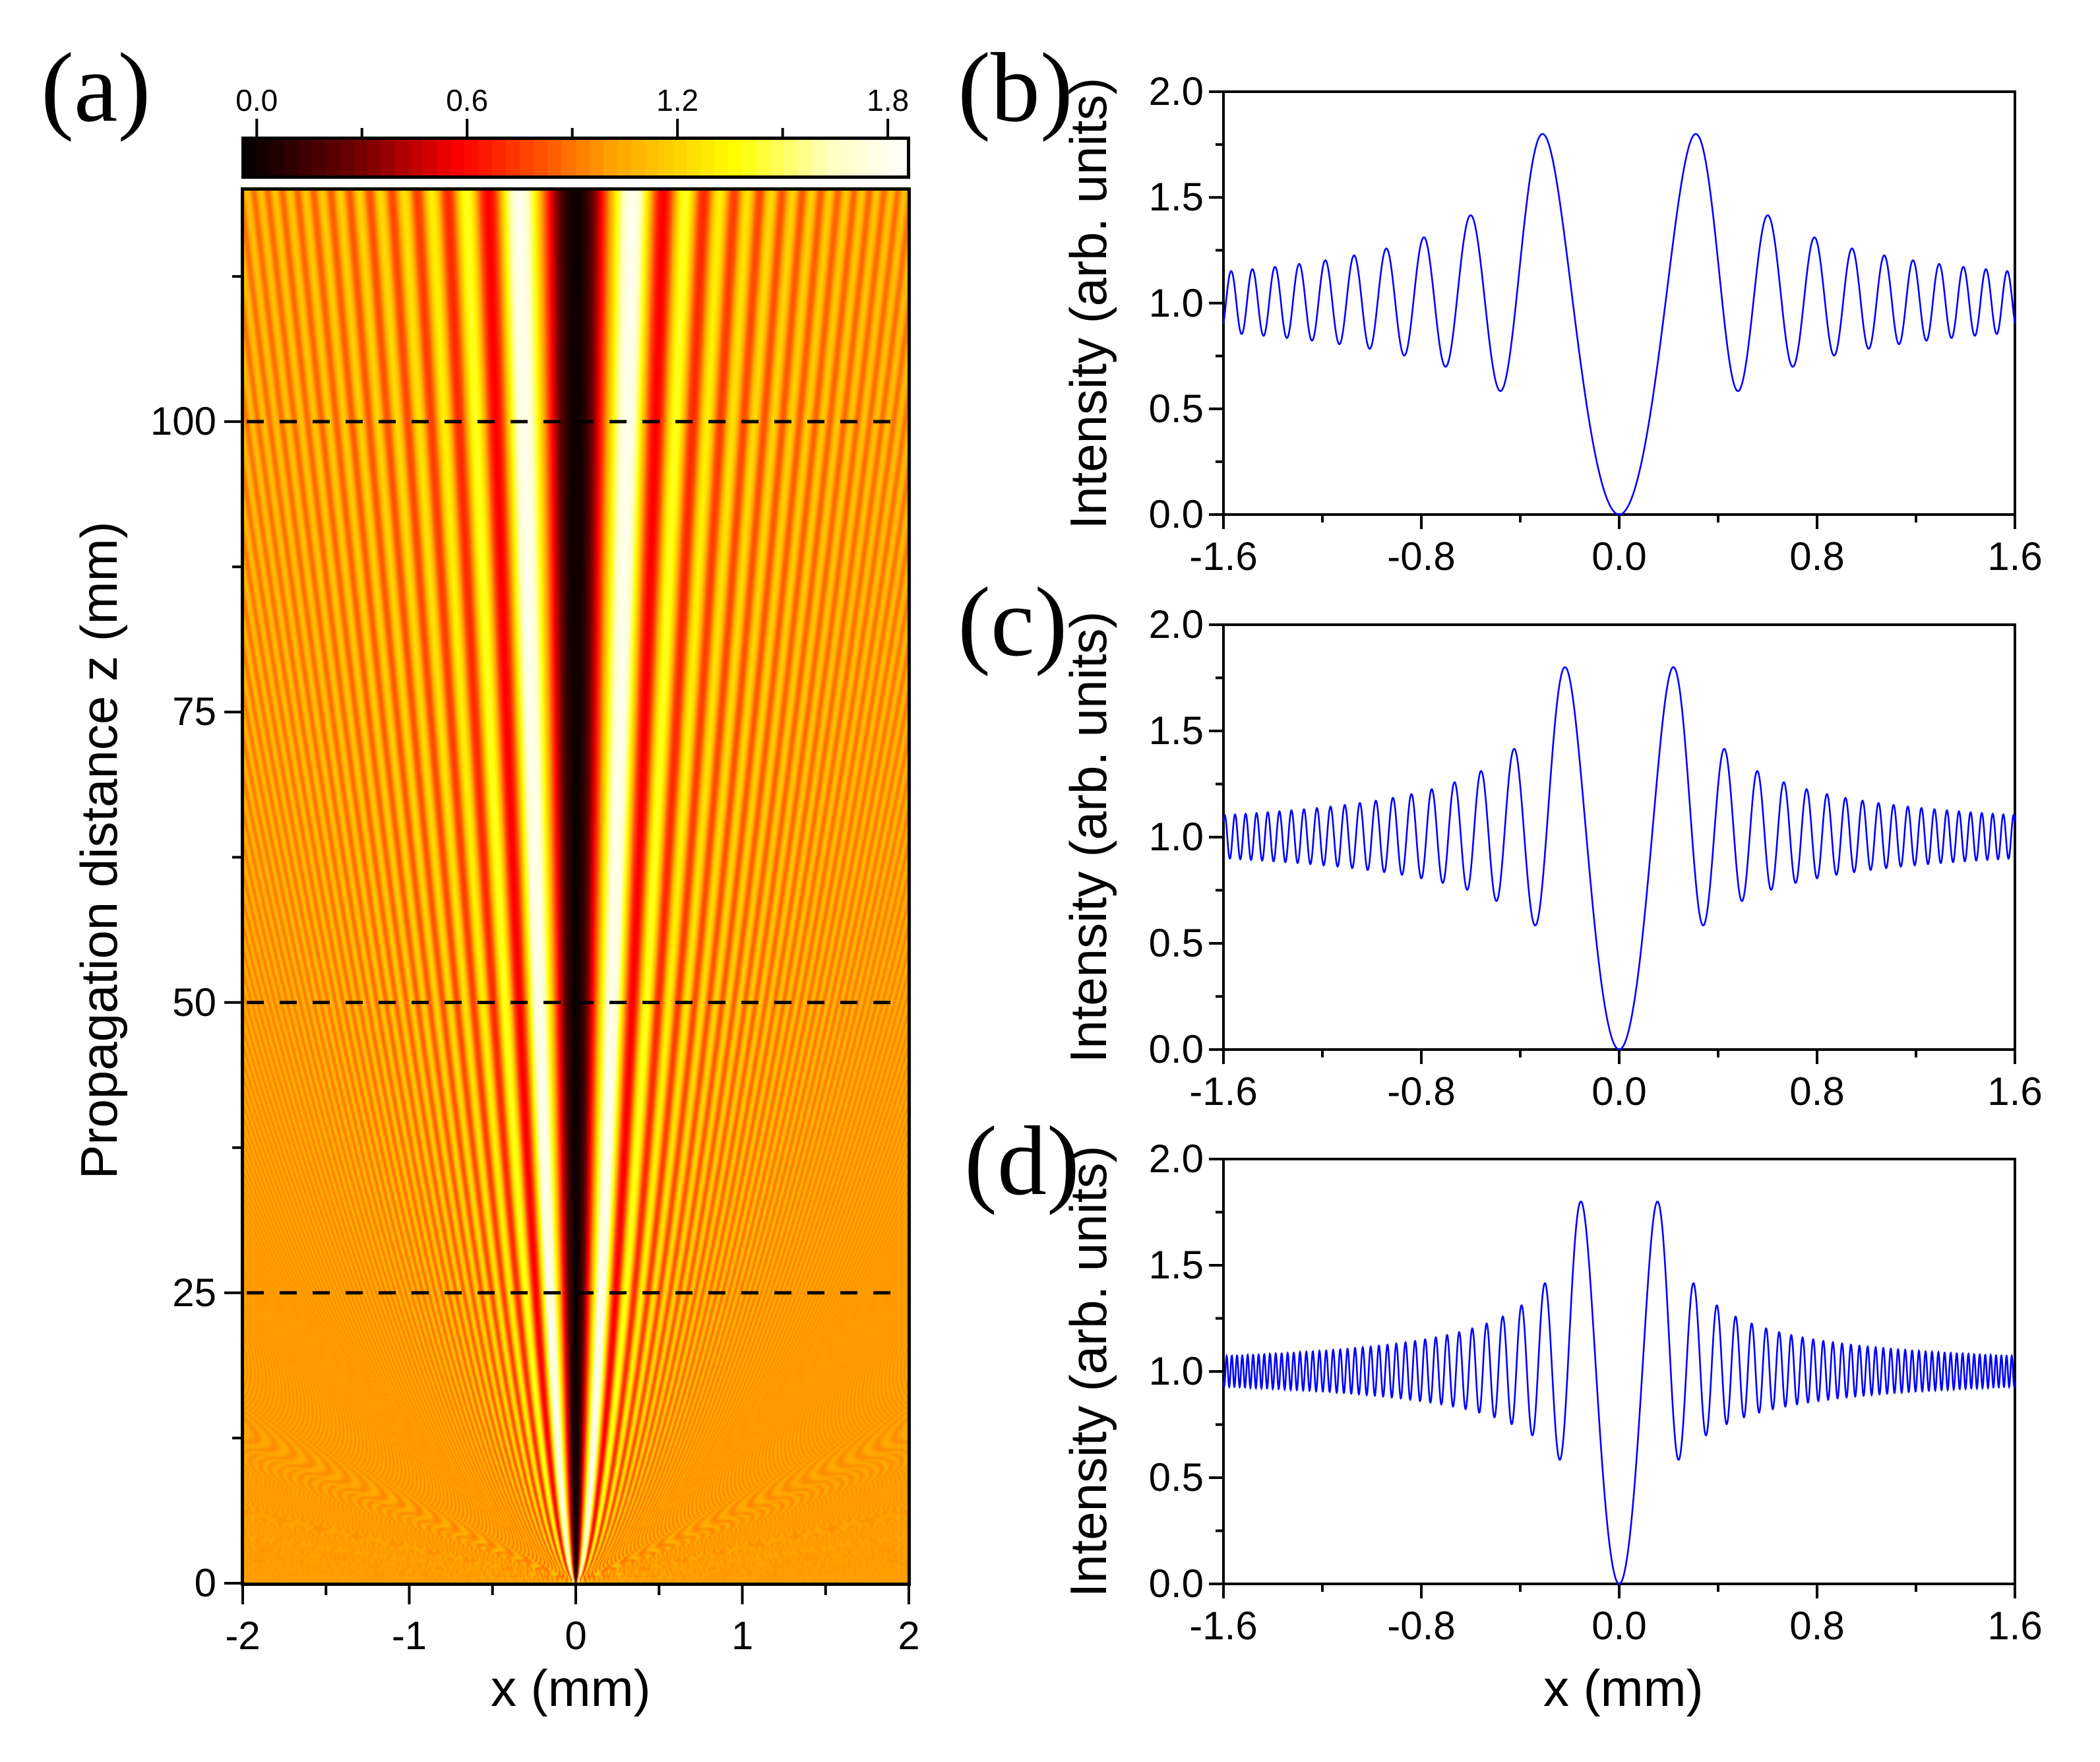 The image size is (2100, 1762). Describe the element at coordinates (194, 1002) in the screenshot. I see `z-tick-label: 50` at that location.